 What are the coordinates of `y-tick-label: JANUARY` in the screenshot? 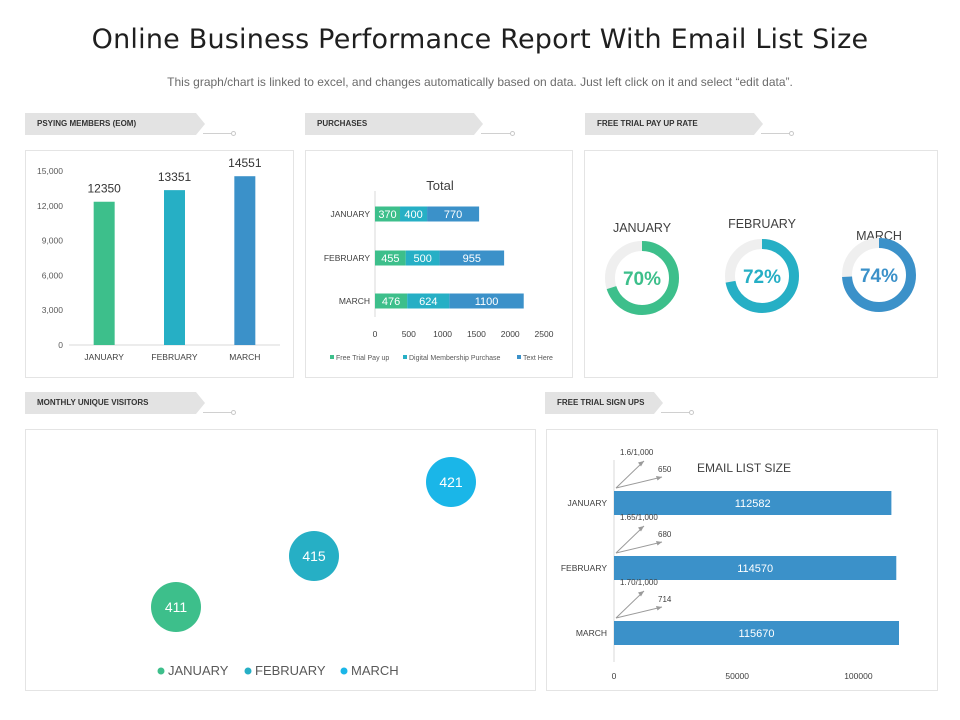 It's located at (587, 503).